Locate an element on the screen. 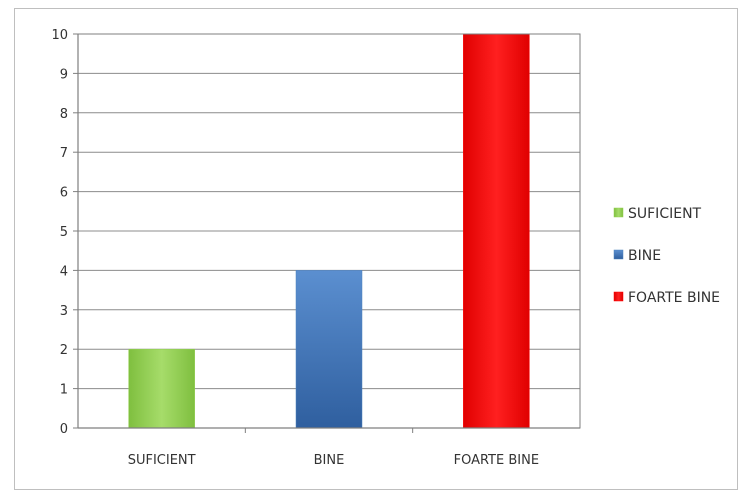 The image size is (742, 495). y-tick-label: 8 is located at coordinates (64, 114).